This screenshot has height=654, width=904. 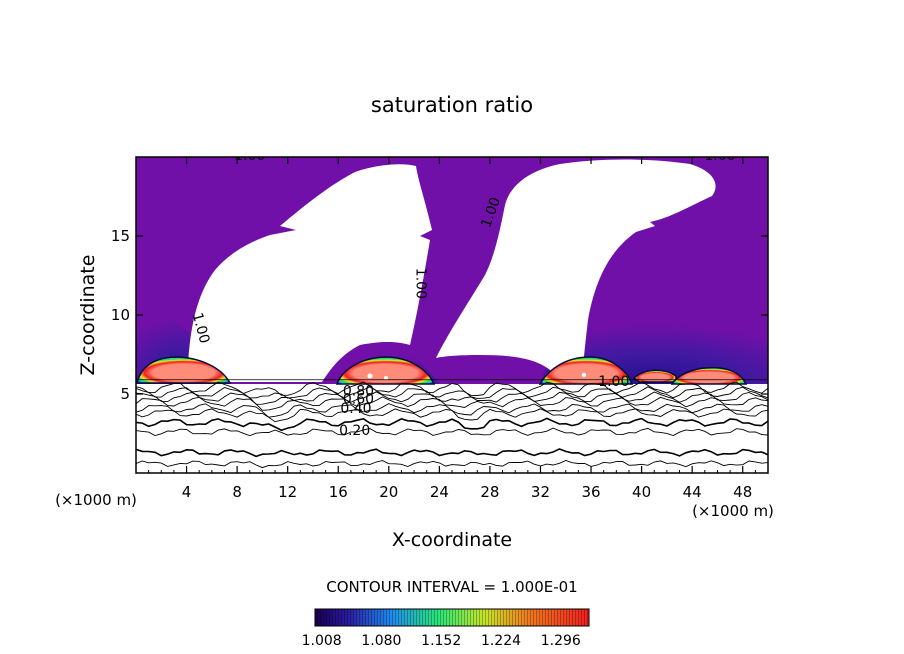 What do you see at coordinates (561, 641) in the screenshot?
I see `colorbar-label: 1.296` at bounding box center [561, 641].